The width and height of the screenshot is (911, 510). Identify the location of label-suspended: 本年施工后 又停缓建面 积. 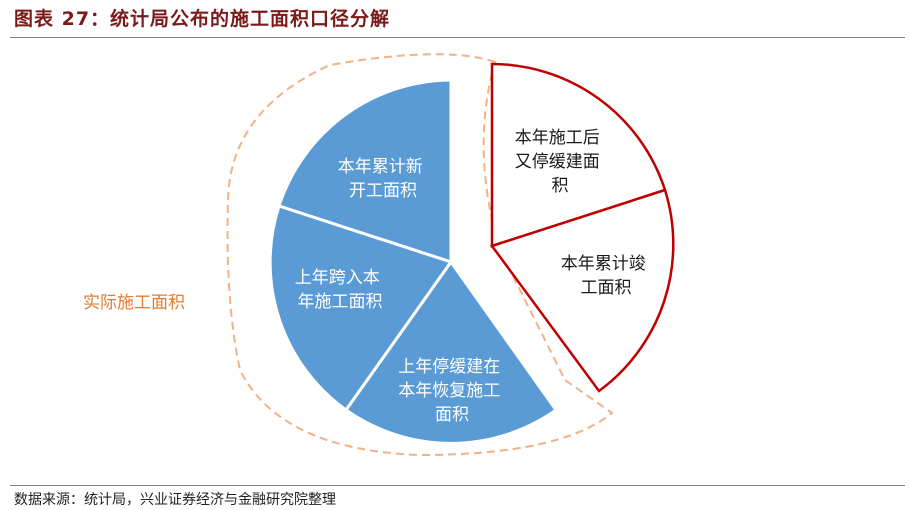
(560, 162).